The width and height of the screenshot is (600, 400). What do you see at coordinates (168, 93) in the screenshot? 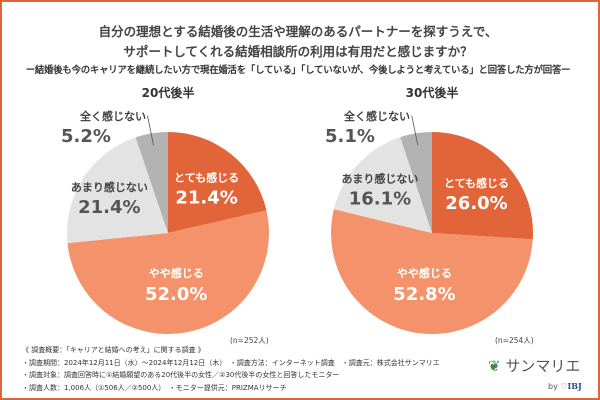
I see `chart-title-20s: 20代後半` at bounding box center [168, 93].